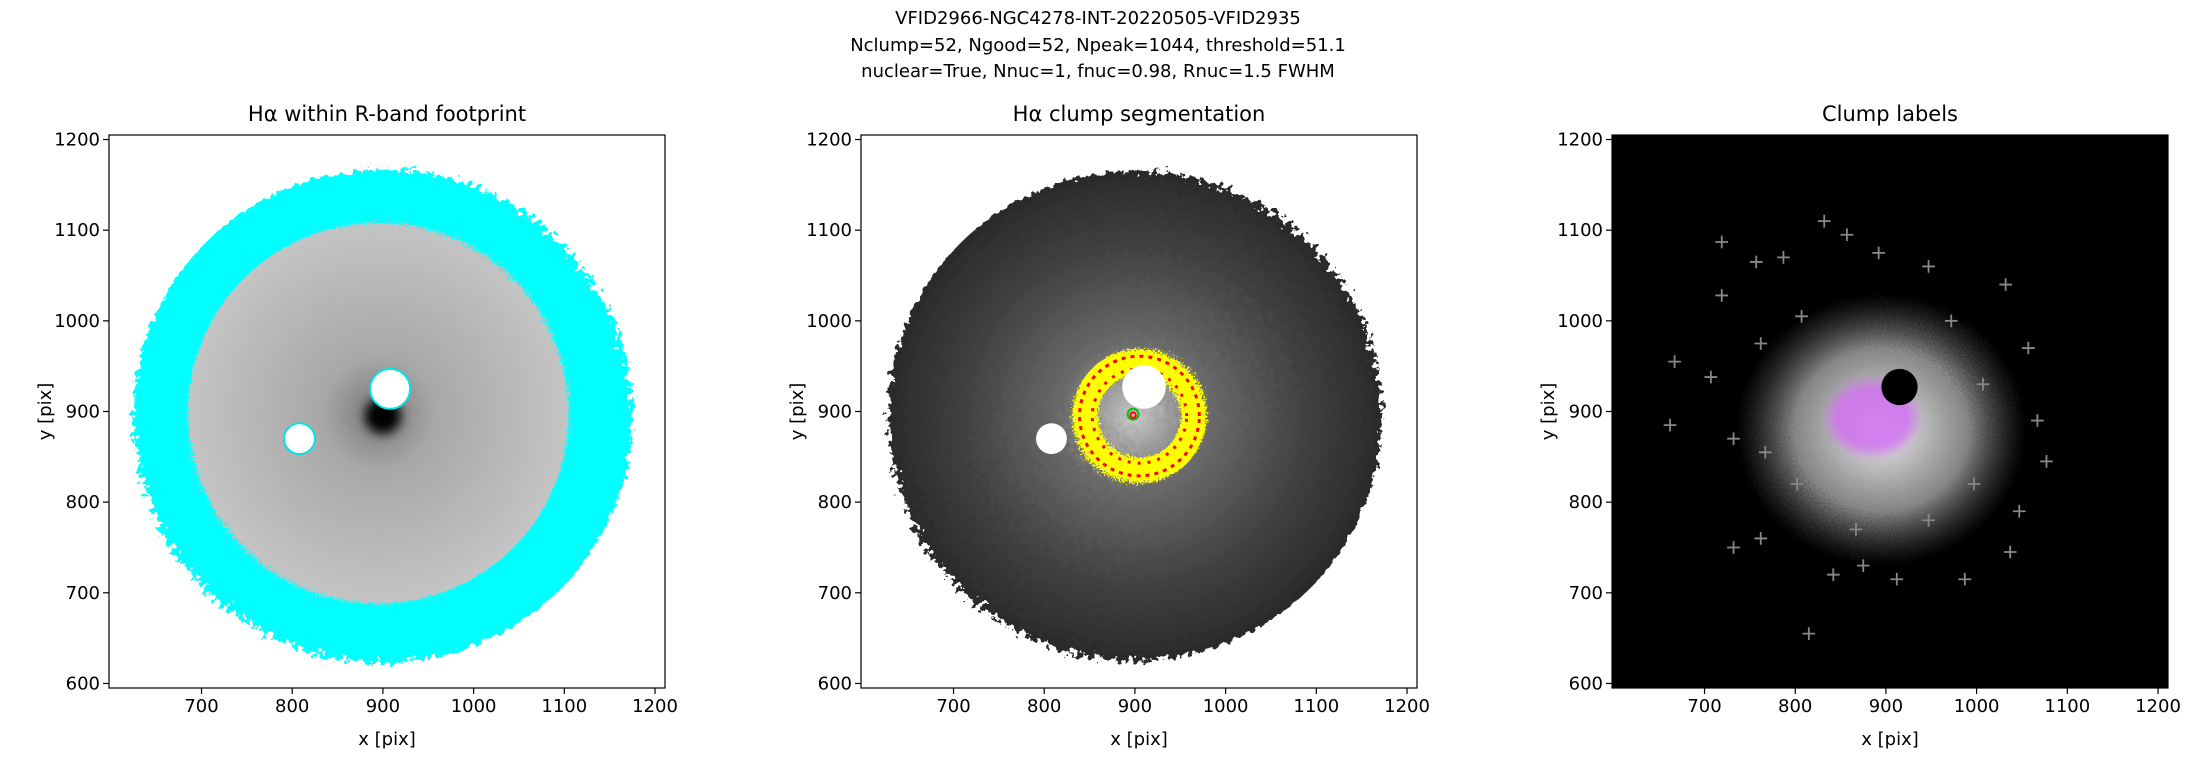 This screenshot has height=767, width=2198. Describe the element at coordinates (1098, 18) in the screenshot. I see `suptitle-line: VFID2966-NGC4278-INT-20220505-VFID2935` at that location.